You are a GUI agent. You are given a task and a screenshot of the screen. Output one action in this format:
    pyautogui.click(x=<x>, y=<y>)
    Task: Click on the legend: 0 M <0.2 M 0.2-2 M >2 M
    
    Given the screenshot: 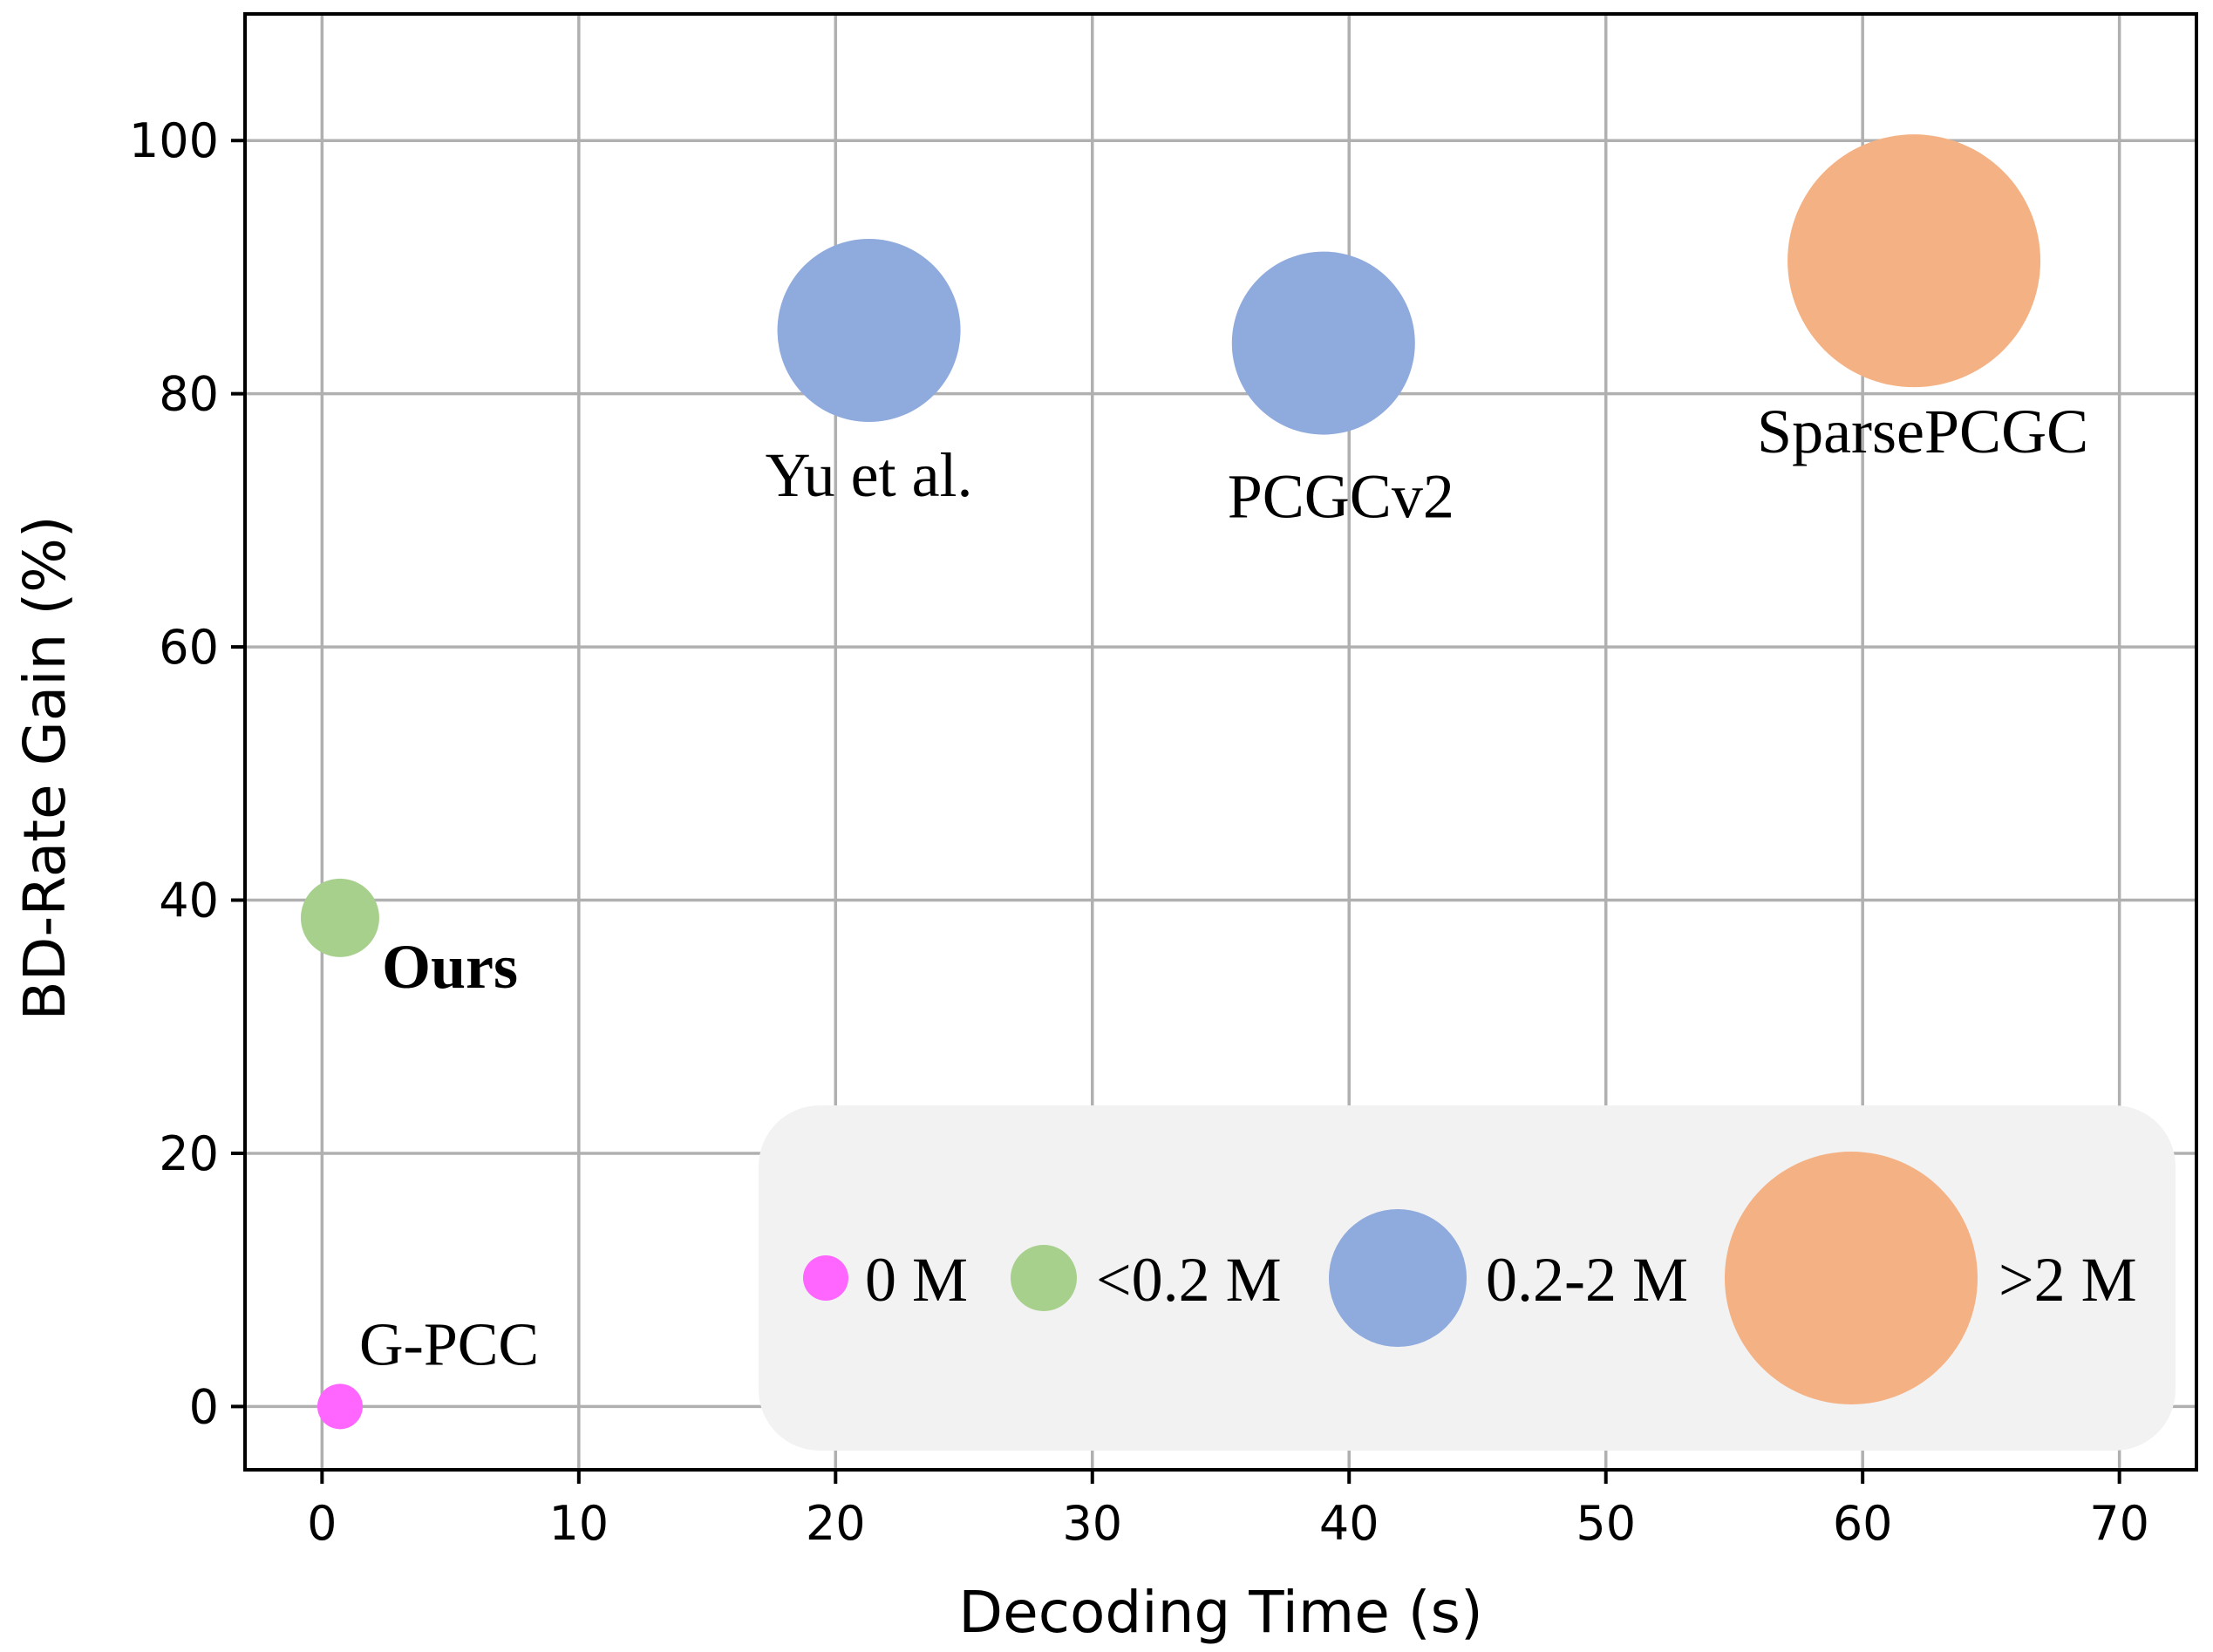 What is the action you would take?
    pyautogui.click(x=1467, y=1278)
    